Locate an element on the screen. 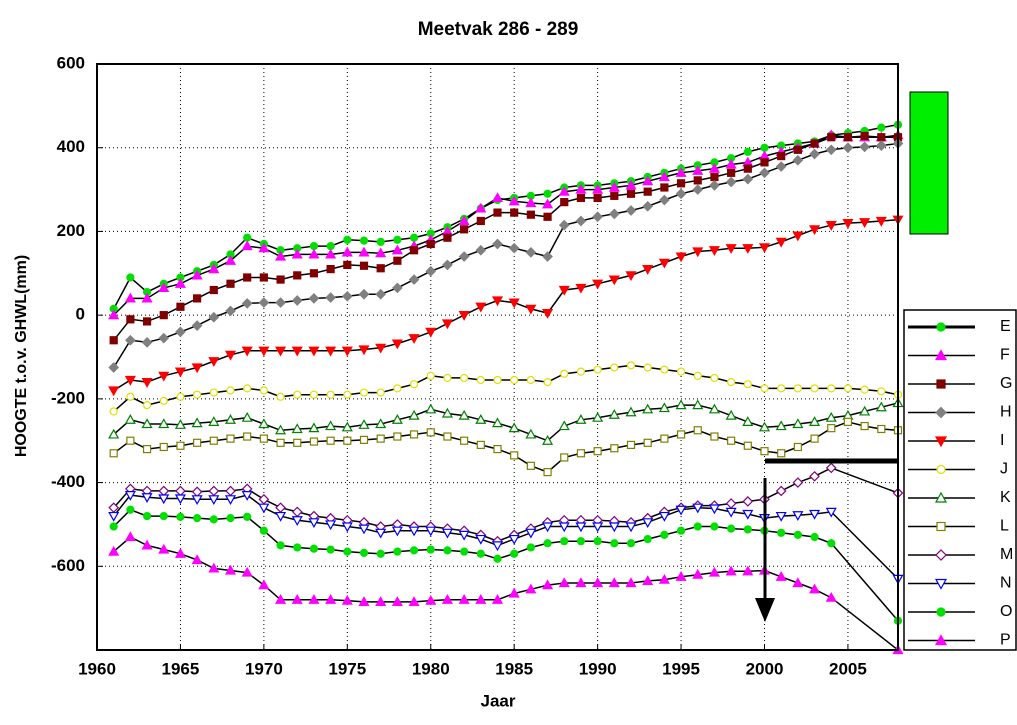 The image size is (1017, 725). x-tick-label: 1970 is located at coordinates (264, 668).